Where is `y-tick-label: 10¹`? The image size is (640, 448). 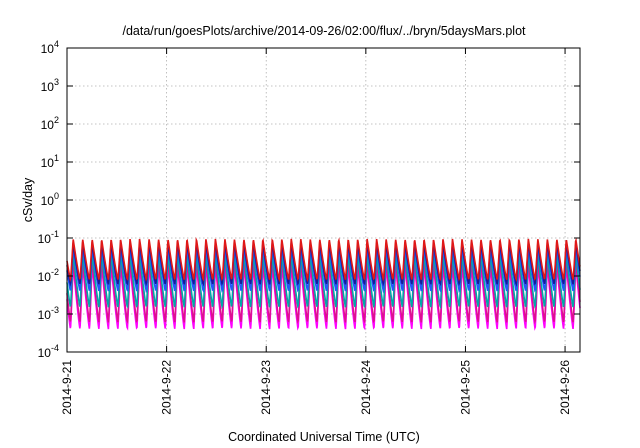 y-tick-label: 10¹ is located at coordinates (50, 161).